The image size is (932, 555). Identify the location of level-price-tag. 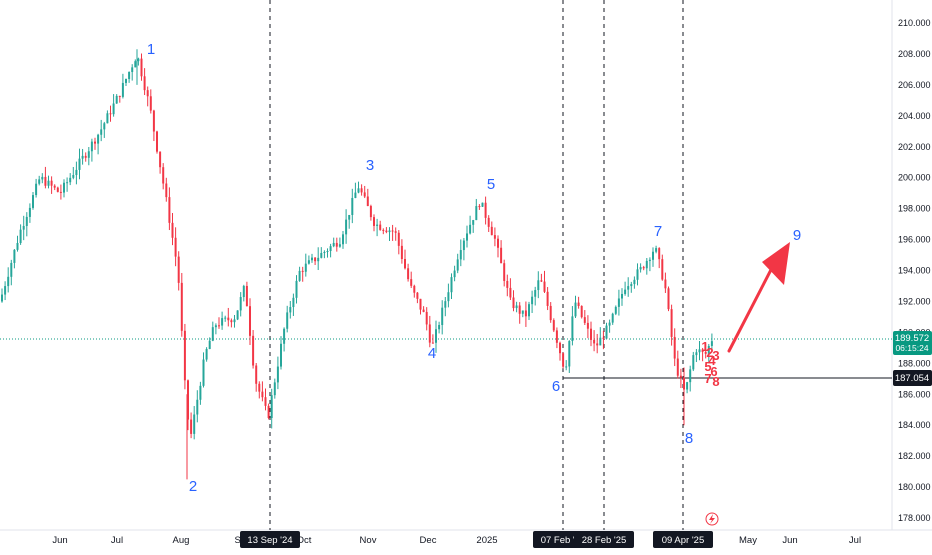
(912, 377).